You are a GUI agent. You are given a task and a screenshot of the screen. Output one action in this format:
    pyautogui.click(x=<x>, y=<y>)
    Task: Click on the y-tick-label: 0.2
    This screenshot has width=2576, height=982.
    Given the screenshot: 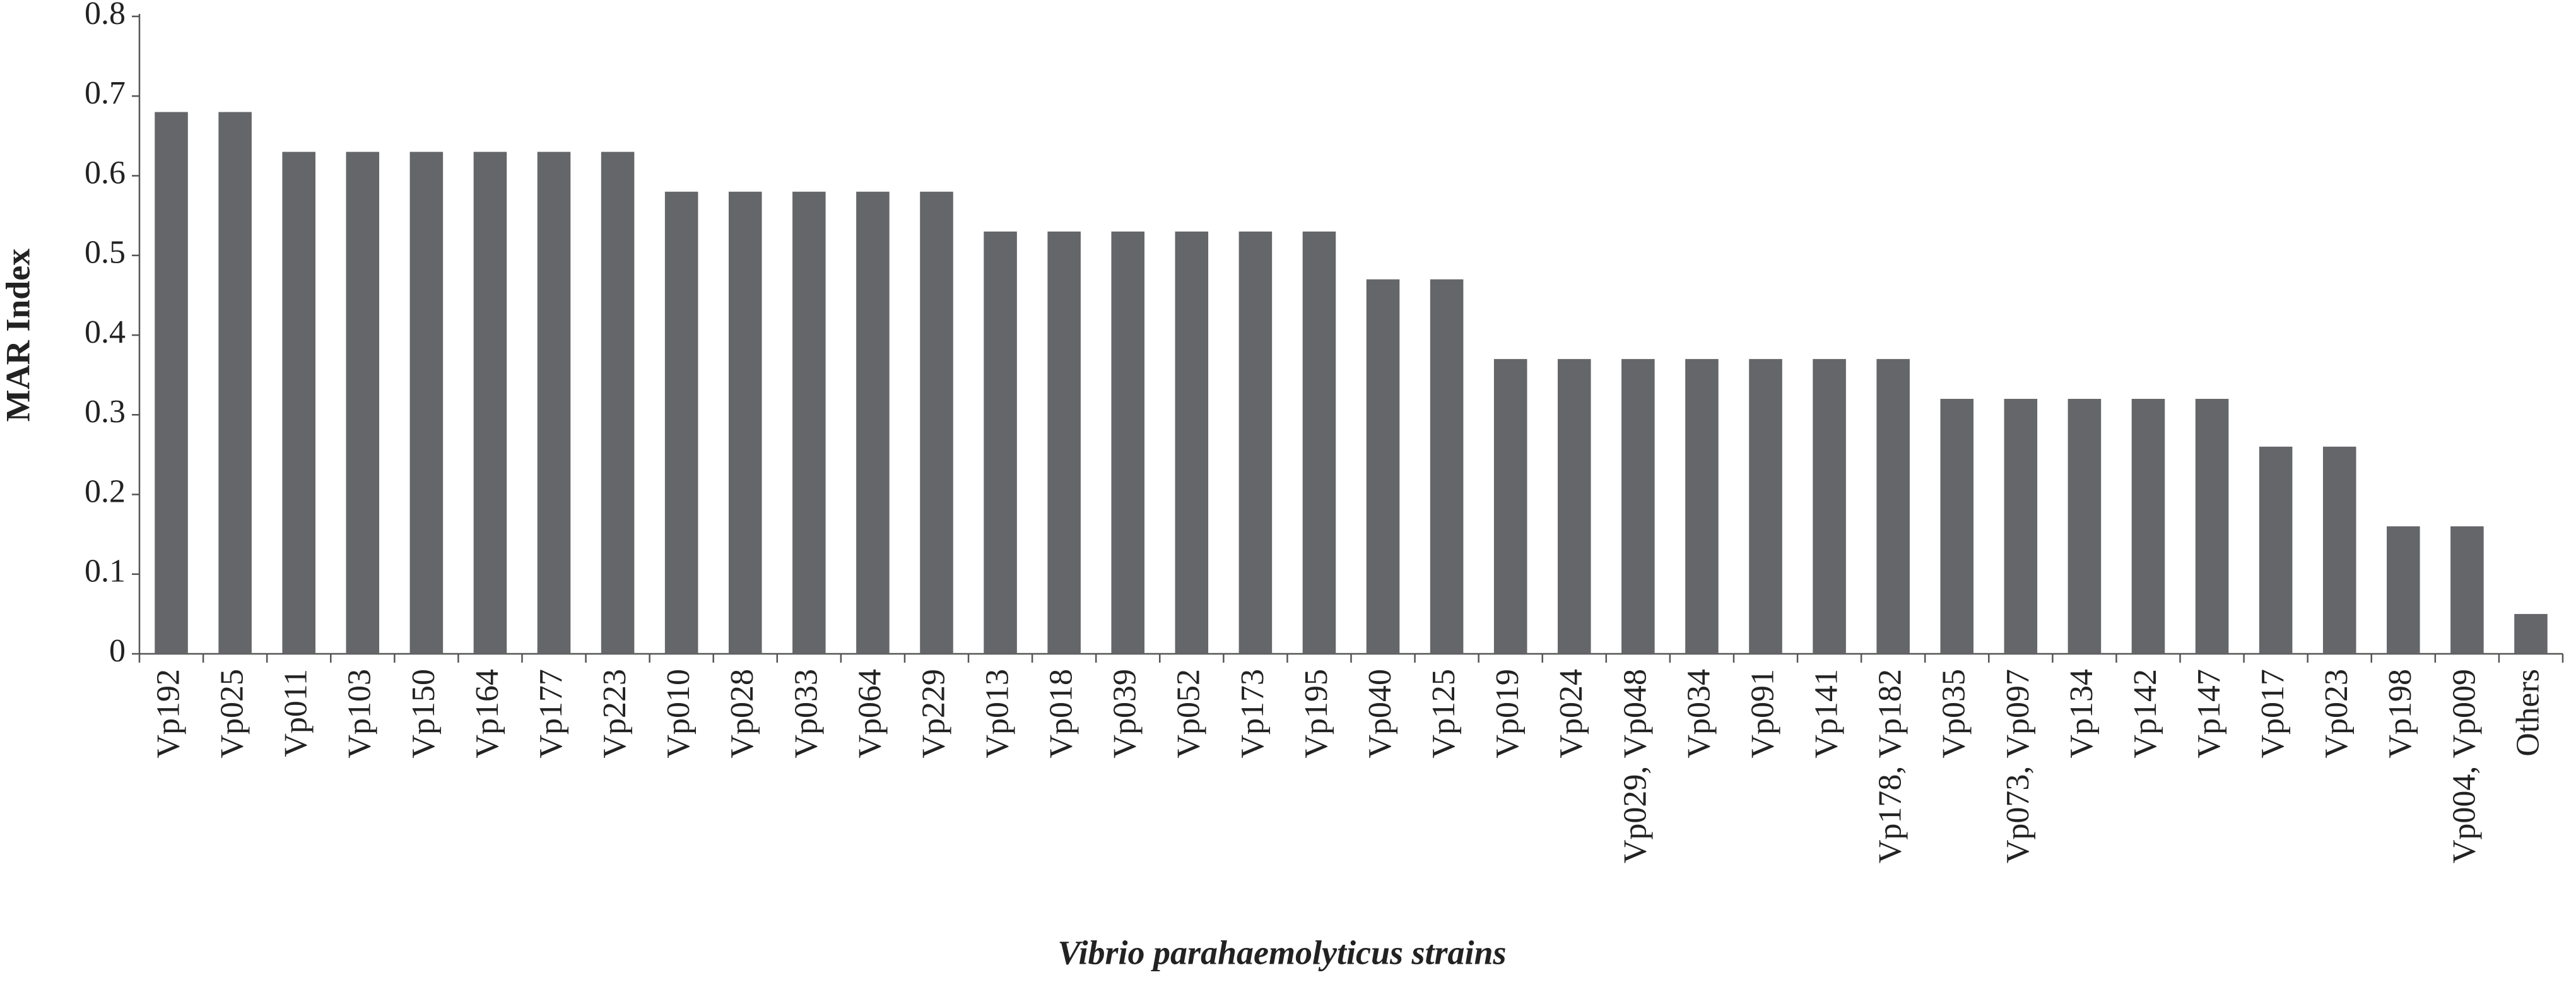 What is the action you would take?
    pyautogui.click(x=105, y=491)
    